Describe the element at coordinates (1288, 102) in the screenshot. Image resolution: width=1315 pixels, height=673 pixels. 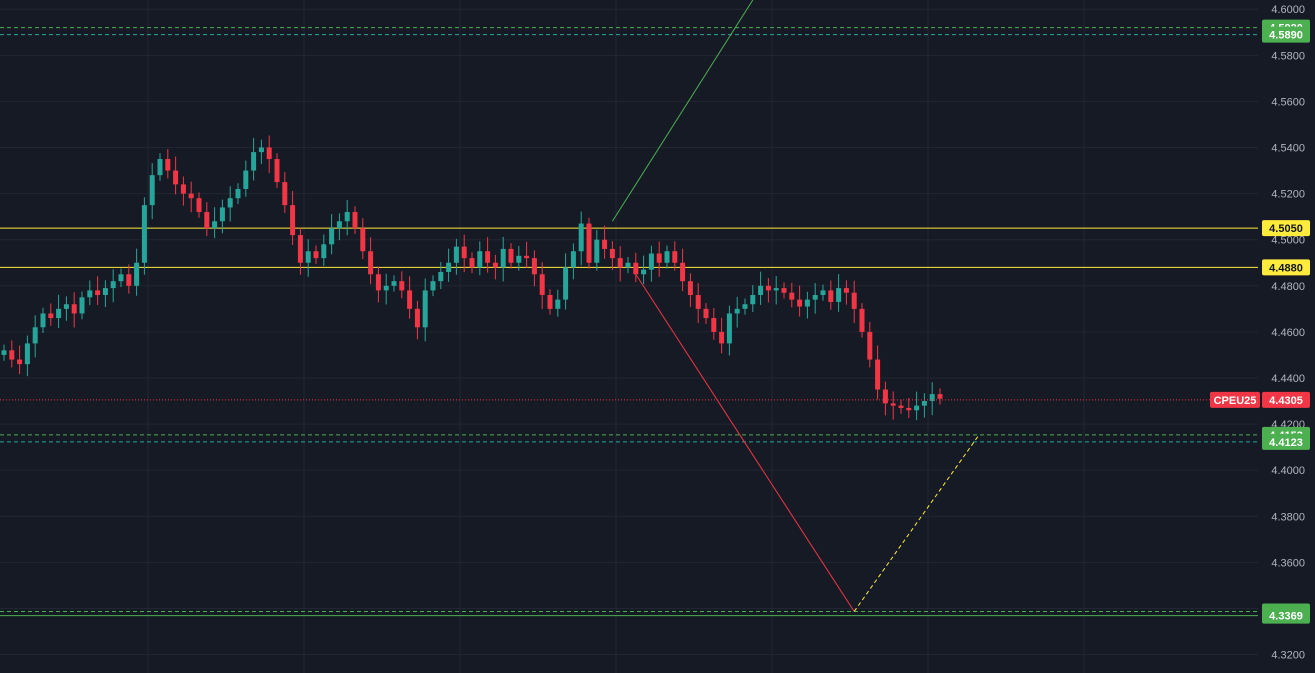
I see `price-tick-label: 4.5600` at that location.